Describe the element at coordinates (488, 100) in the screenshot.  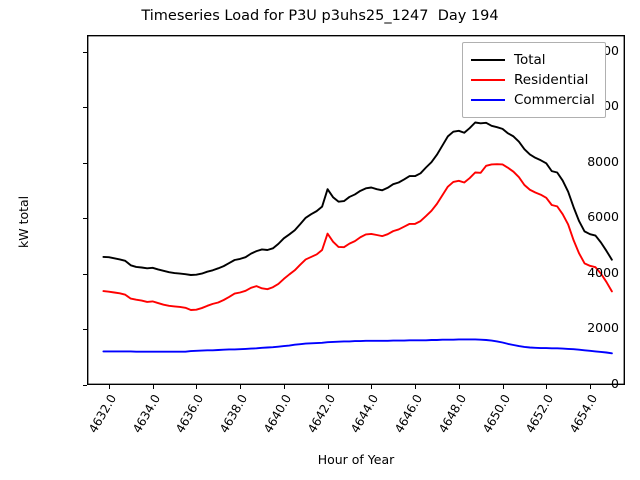
I see `legend-swatch-commercial` at that location.